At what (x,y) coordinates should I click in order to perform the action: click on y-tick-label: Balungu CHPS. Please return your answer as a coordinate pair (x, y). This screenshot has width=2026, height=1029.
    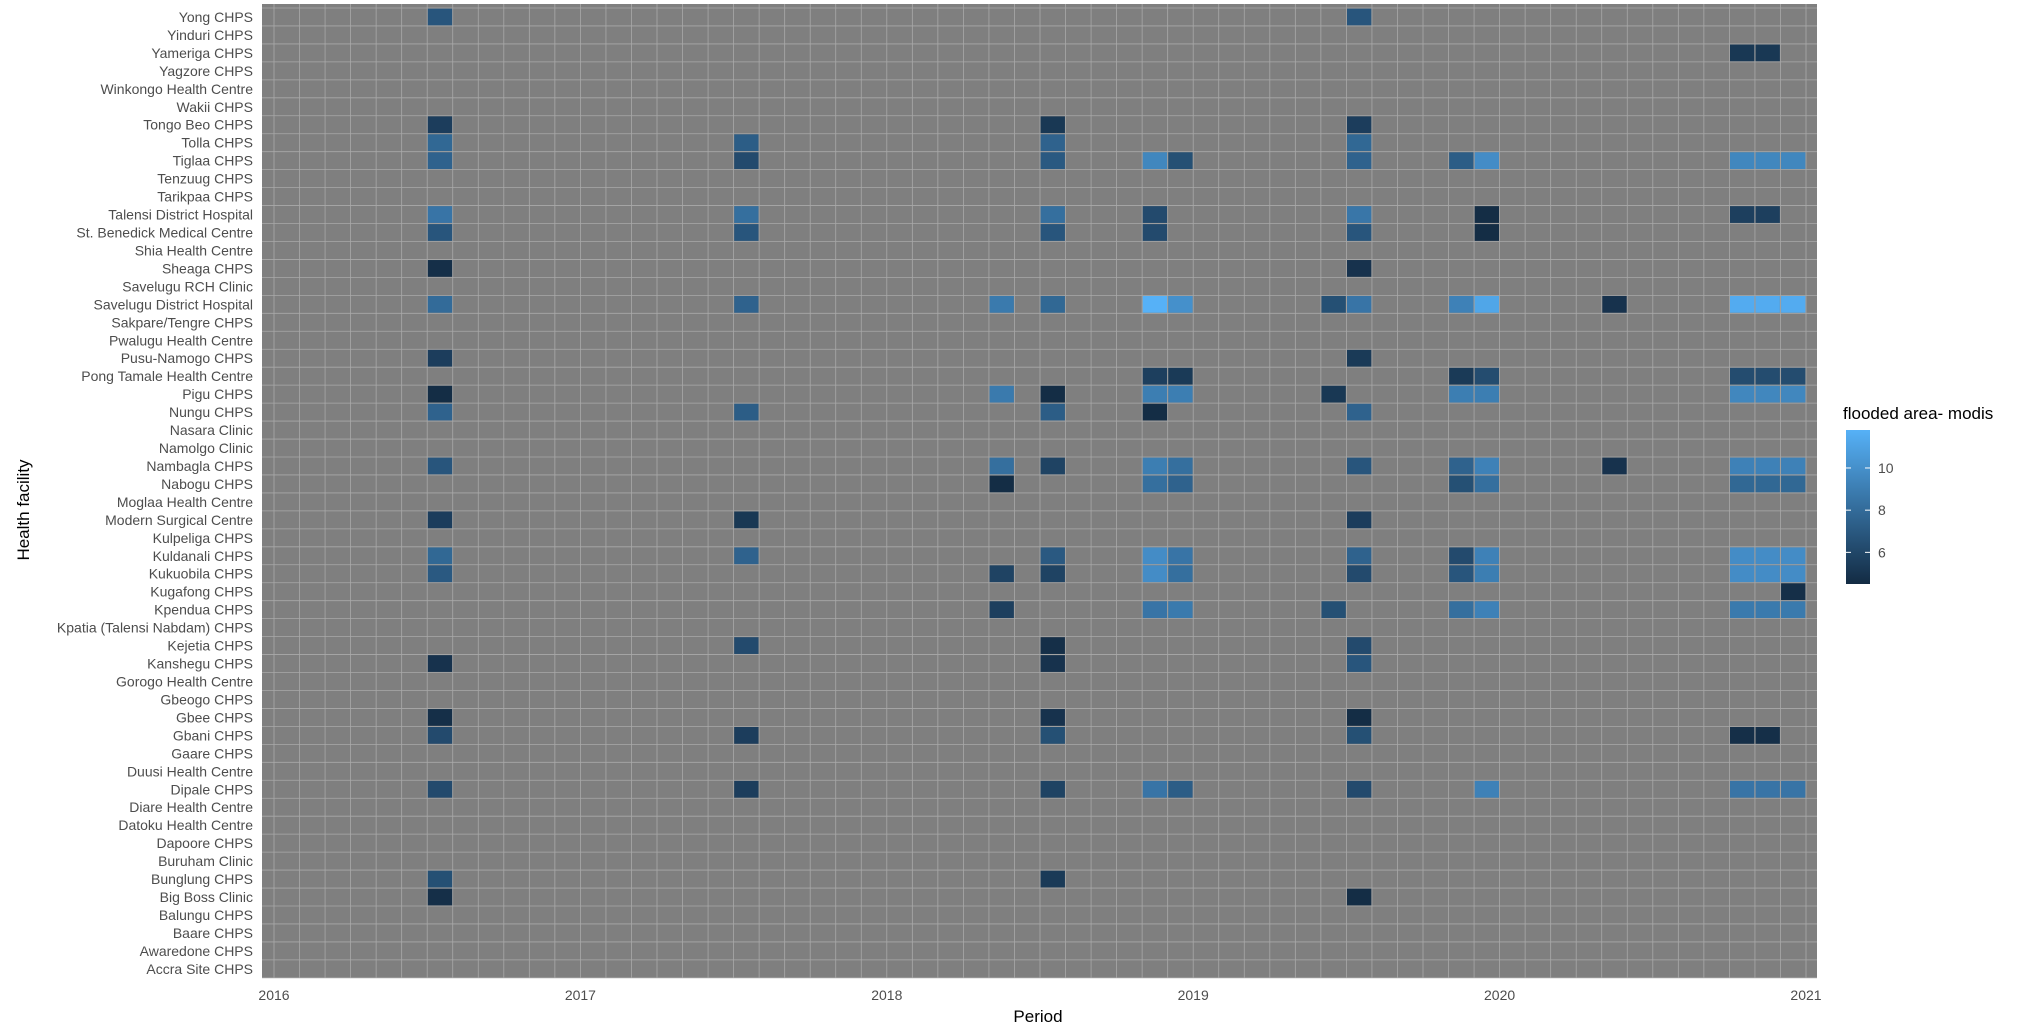
    Looking at the image, I should click on (206, 915).